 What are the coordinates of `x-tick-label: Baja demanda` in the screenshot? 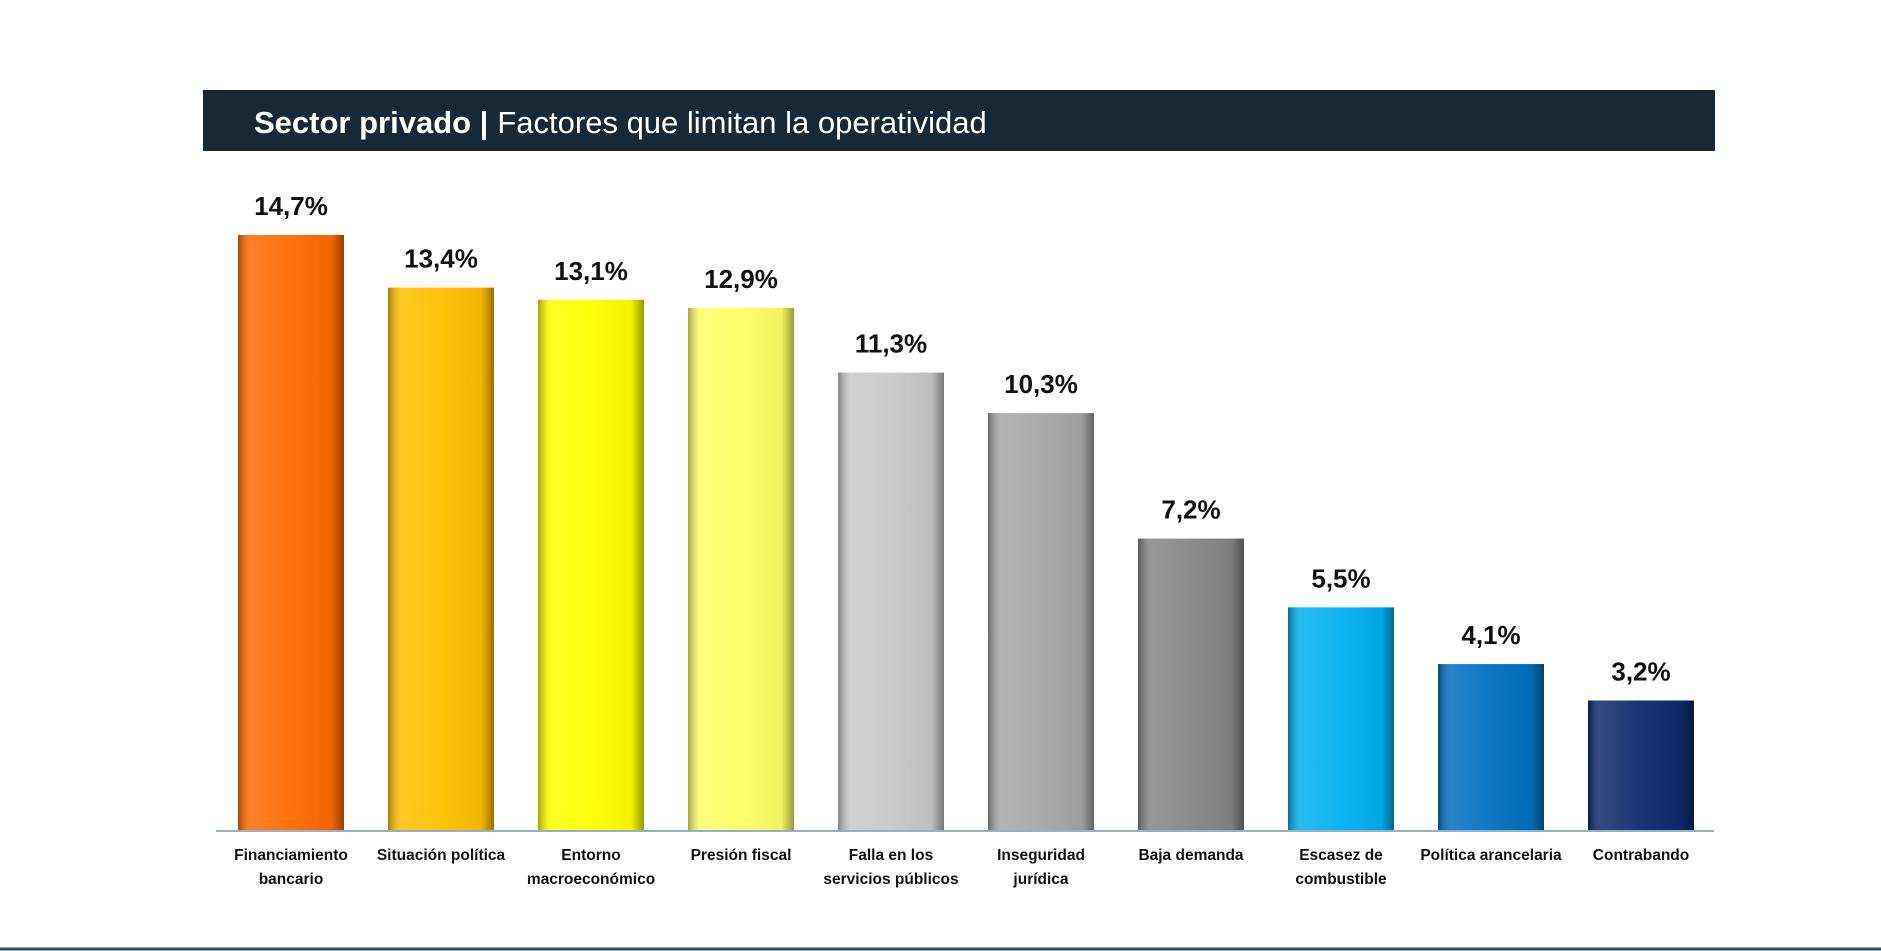 It's located at (1191, 855).